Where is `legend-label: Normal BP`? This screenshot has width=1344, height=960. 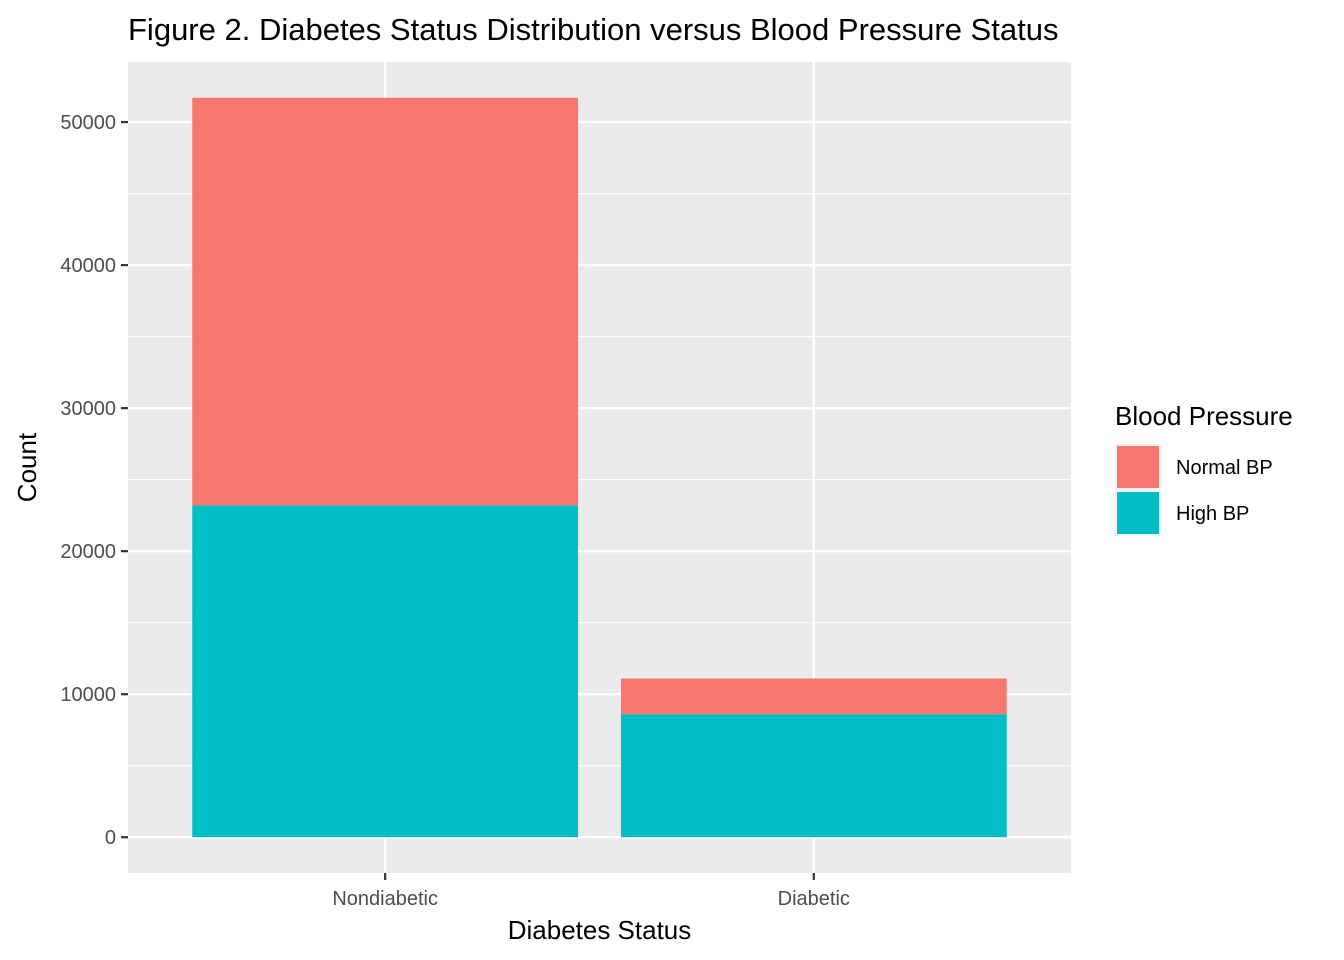 legend-label: Normal BP is located at coordinates (1224, 468).